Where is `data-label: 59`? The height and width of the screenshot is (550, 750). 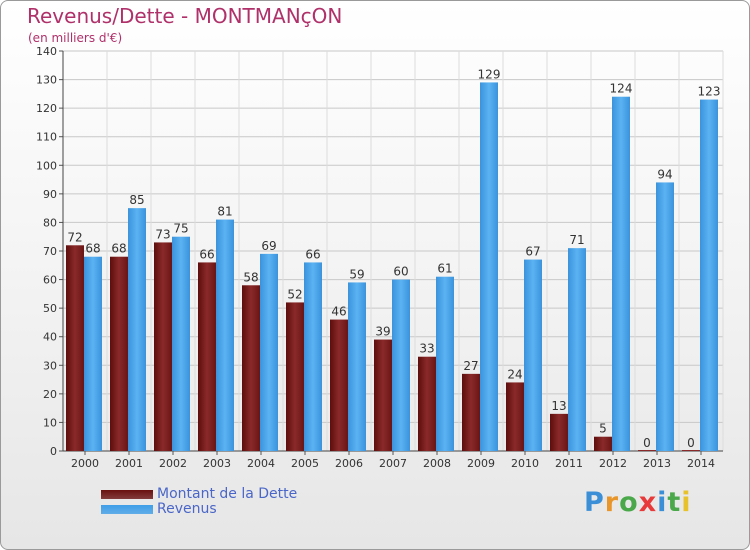
data-label: 59 is located at coordinates (356, 274).